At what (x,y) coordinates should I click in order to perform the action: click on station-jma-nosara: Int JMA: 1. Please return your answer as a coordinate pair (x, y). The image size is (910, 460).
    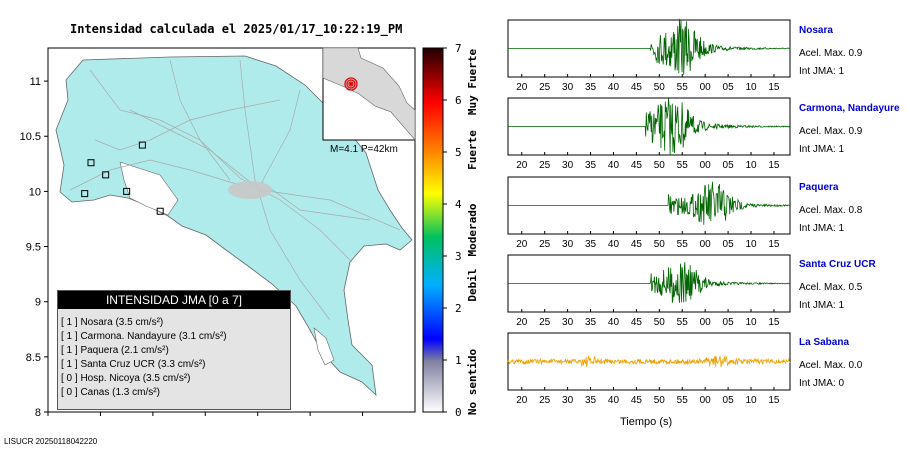
    Looking at the image, I should click on (822, 71).